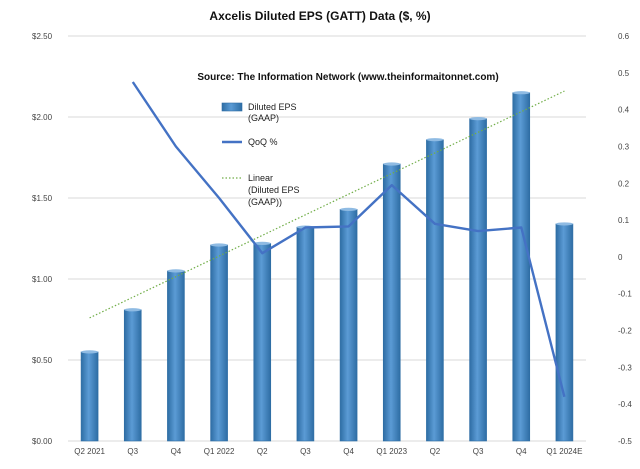 The height and width of the screenshot is (469, 640). Describe the element at coordinates (625, 294) in the screenshot. I see `y-right-tick-label: -0.1` at that location.